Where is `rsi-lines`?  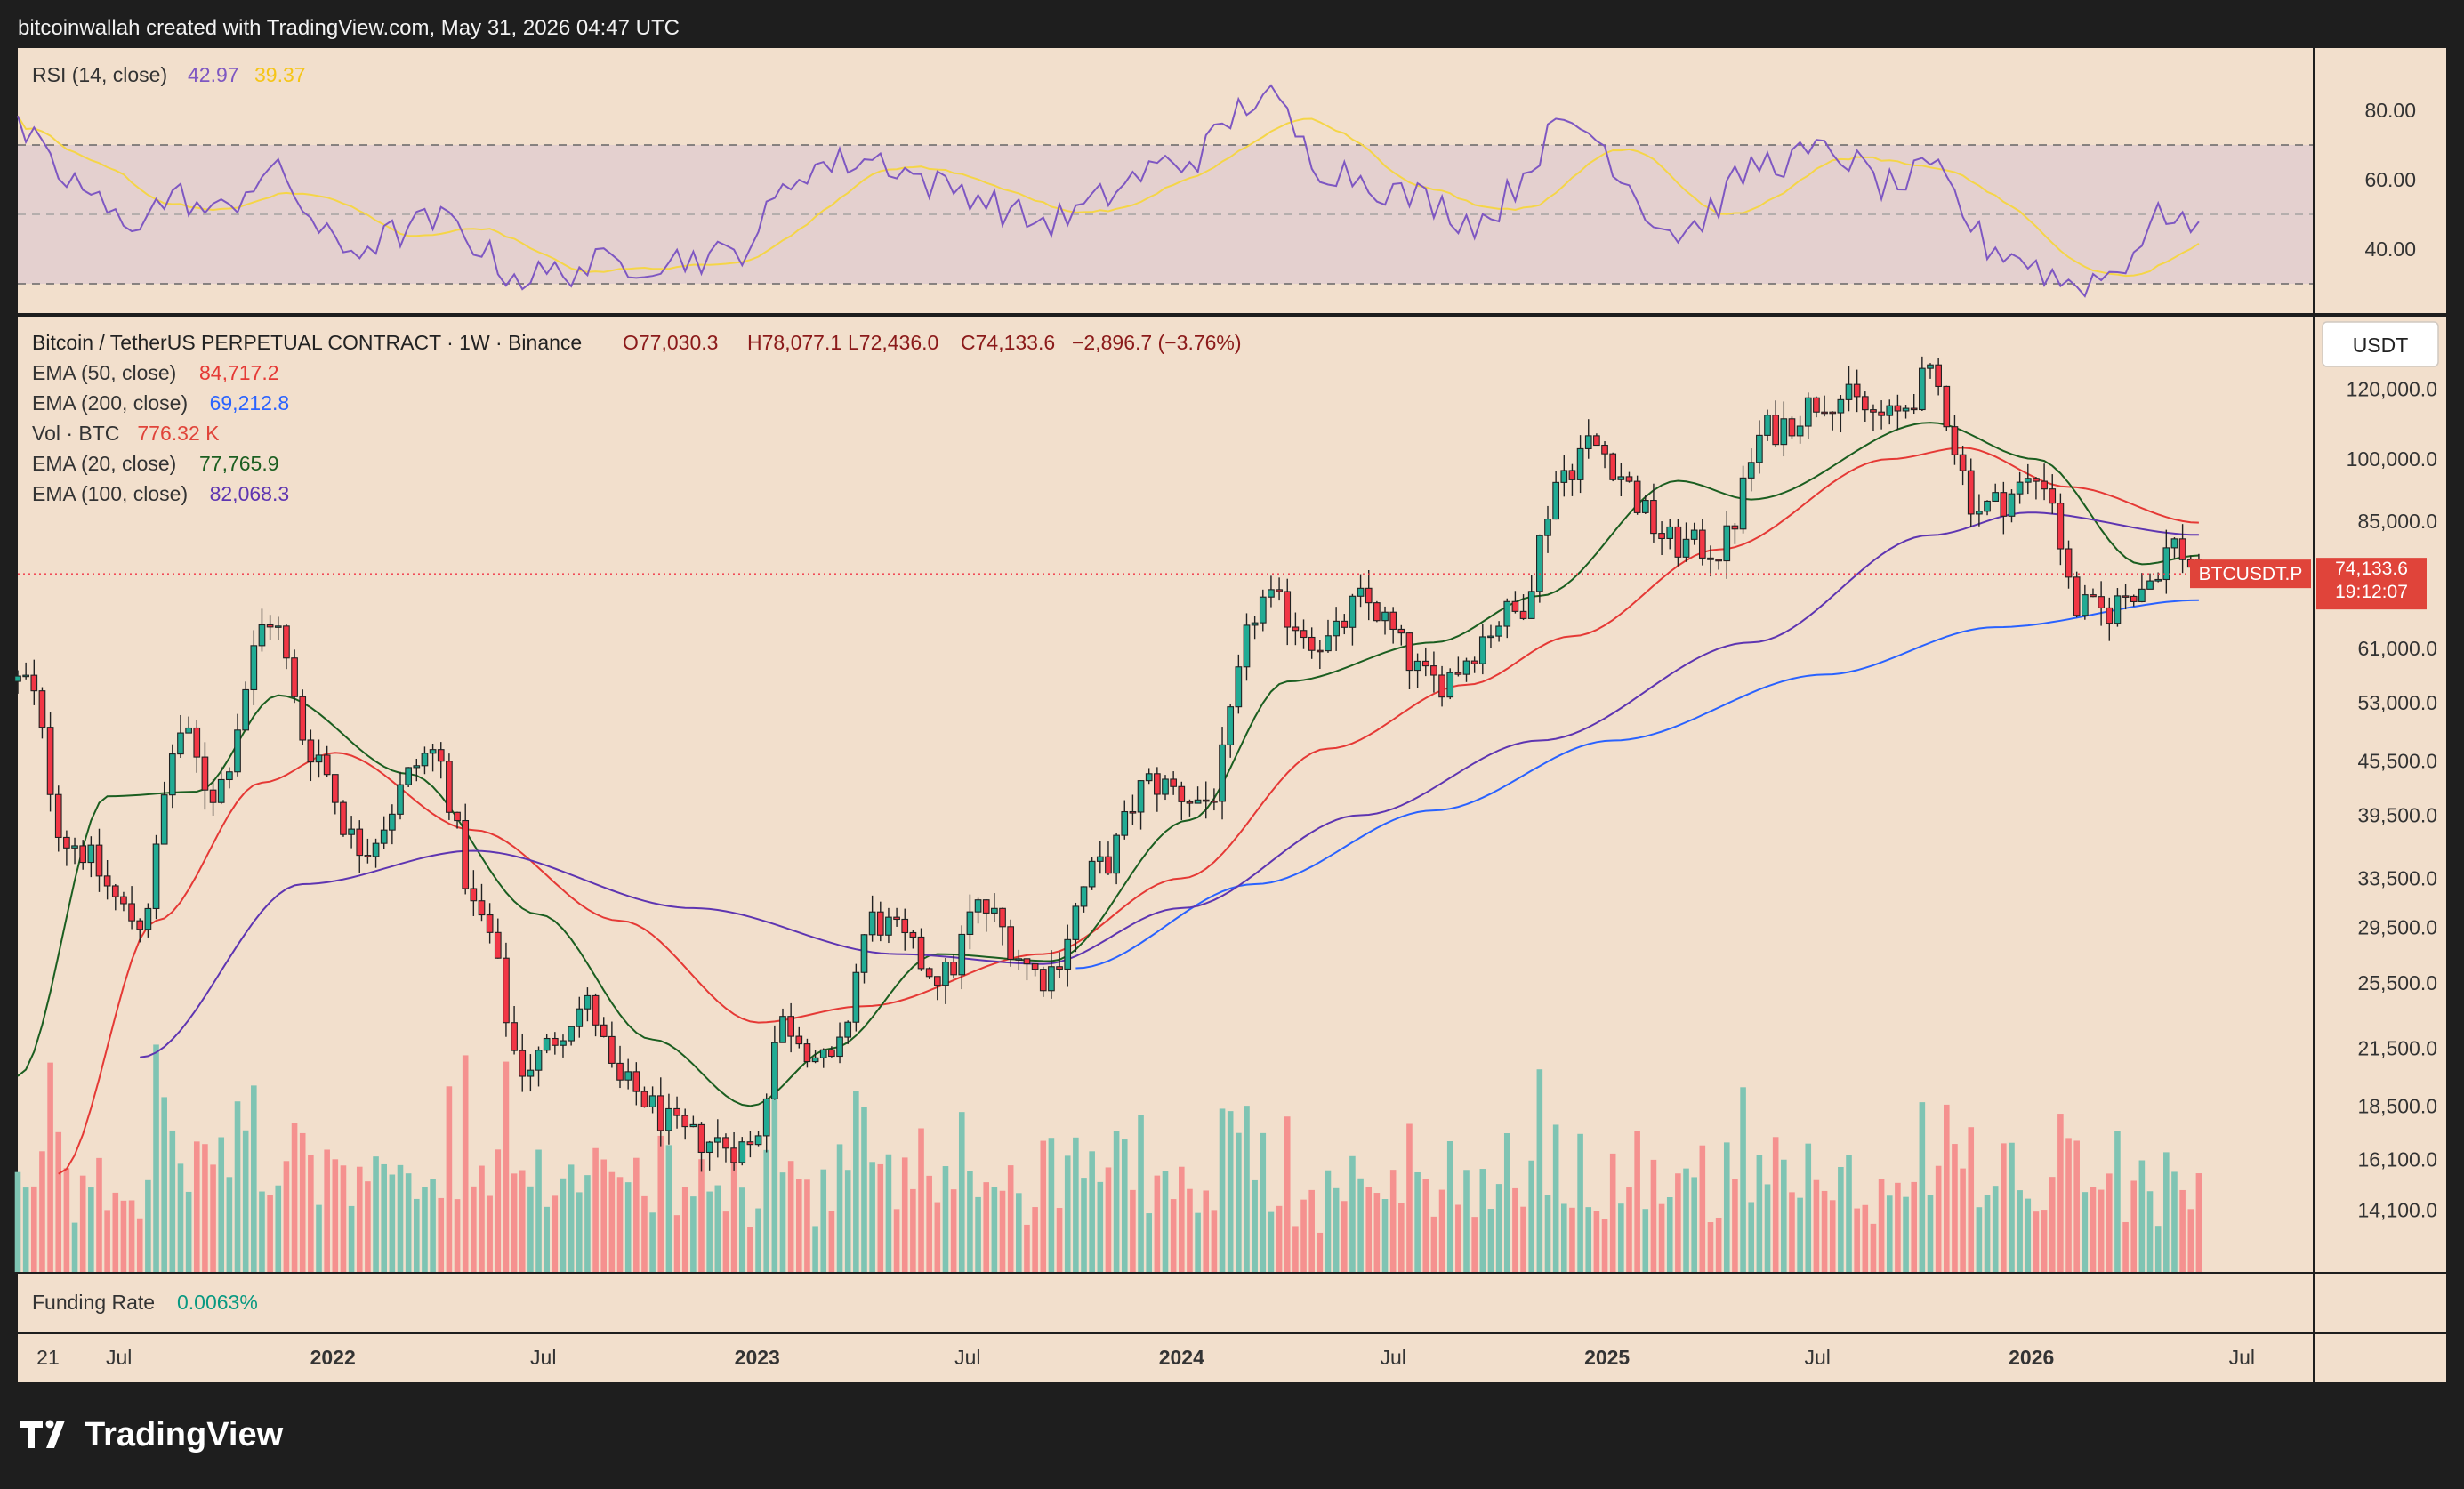 rsi-lines is located at coordinates (1108, 191).